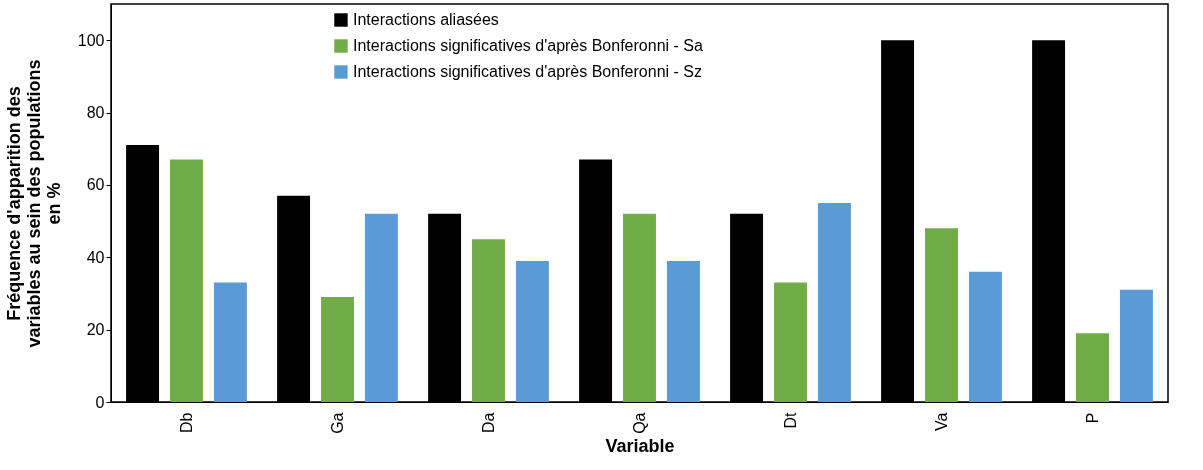 The width and height of the screenshot is (1203, 470). I want to click on y-tick-label: 20, so click(95, 330).